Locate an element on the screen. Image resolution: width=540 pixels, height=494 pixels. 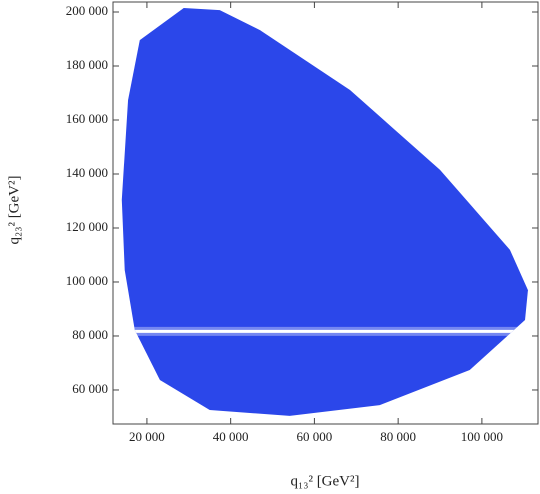
x-axis-label: q₁₃² [GeV²] is located at coordinates (324, 481).